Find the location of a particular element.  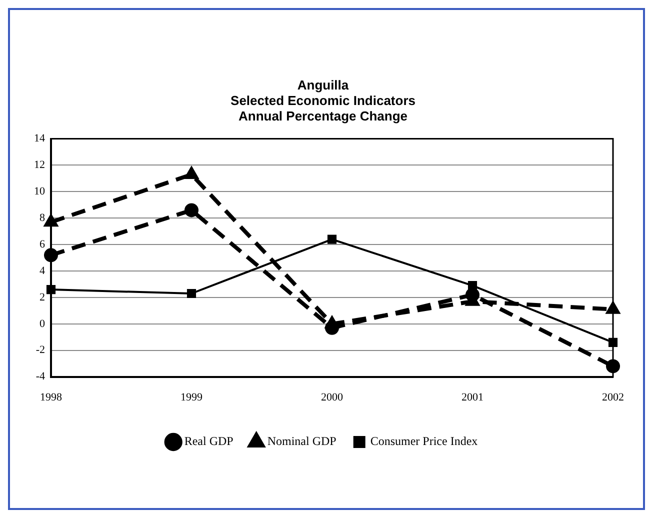

chart-title: Anguilla is located at coordinates (323, 84).